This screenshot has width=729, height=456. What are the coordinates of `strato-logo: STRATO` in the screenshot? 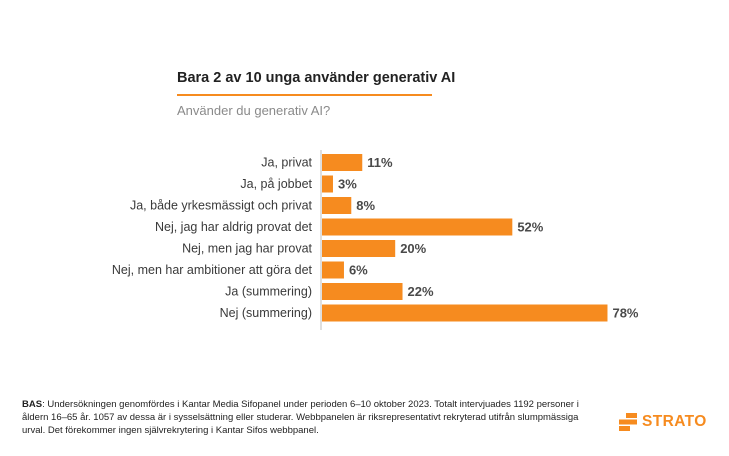 It's located at (663, 422).